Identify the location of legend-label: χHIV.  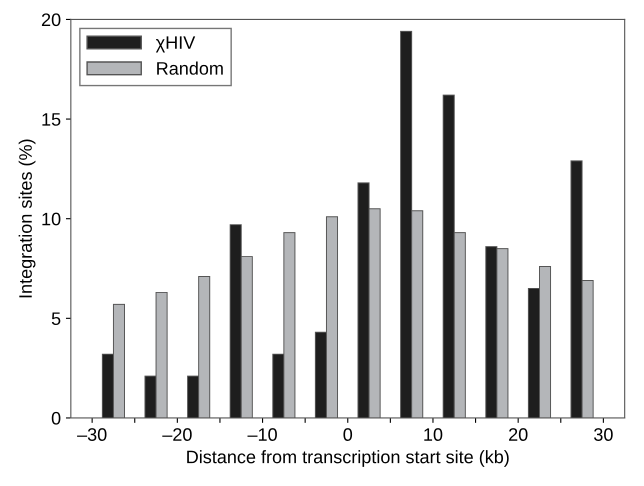
(176, 44).